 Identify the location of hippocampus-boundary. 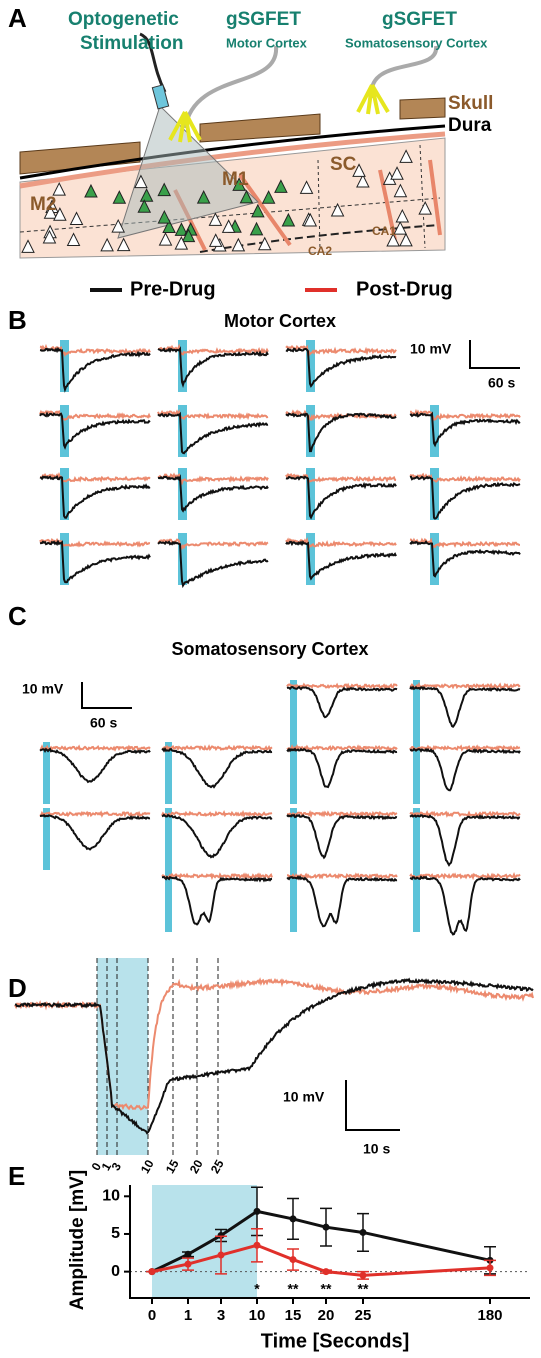
(320, 238).